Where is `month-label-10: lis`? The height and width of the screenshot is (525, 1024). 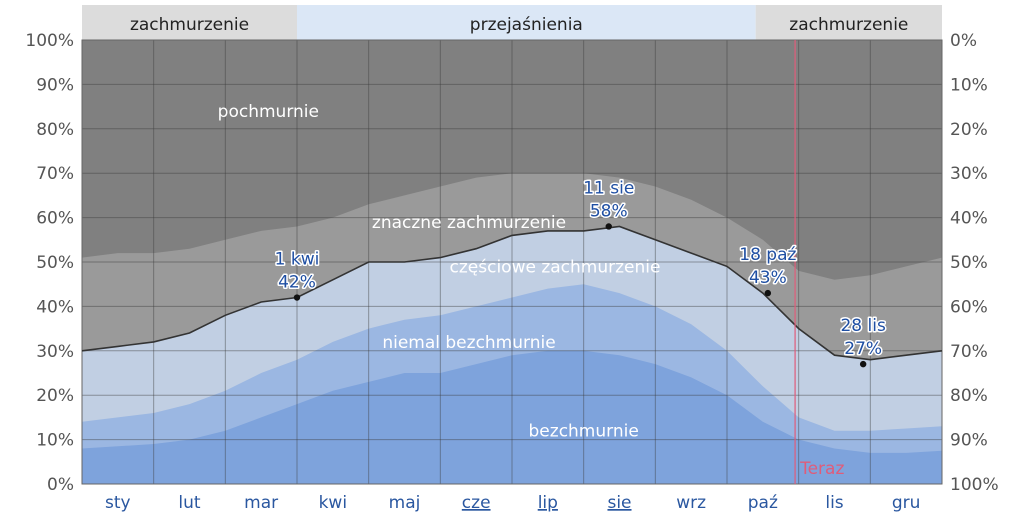 month-label-10: lis is located at coordinates (834, 503).